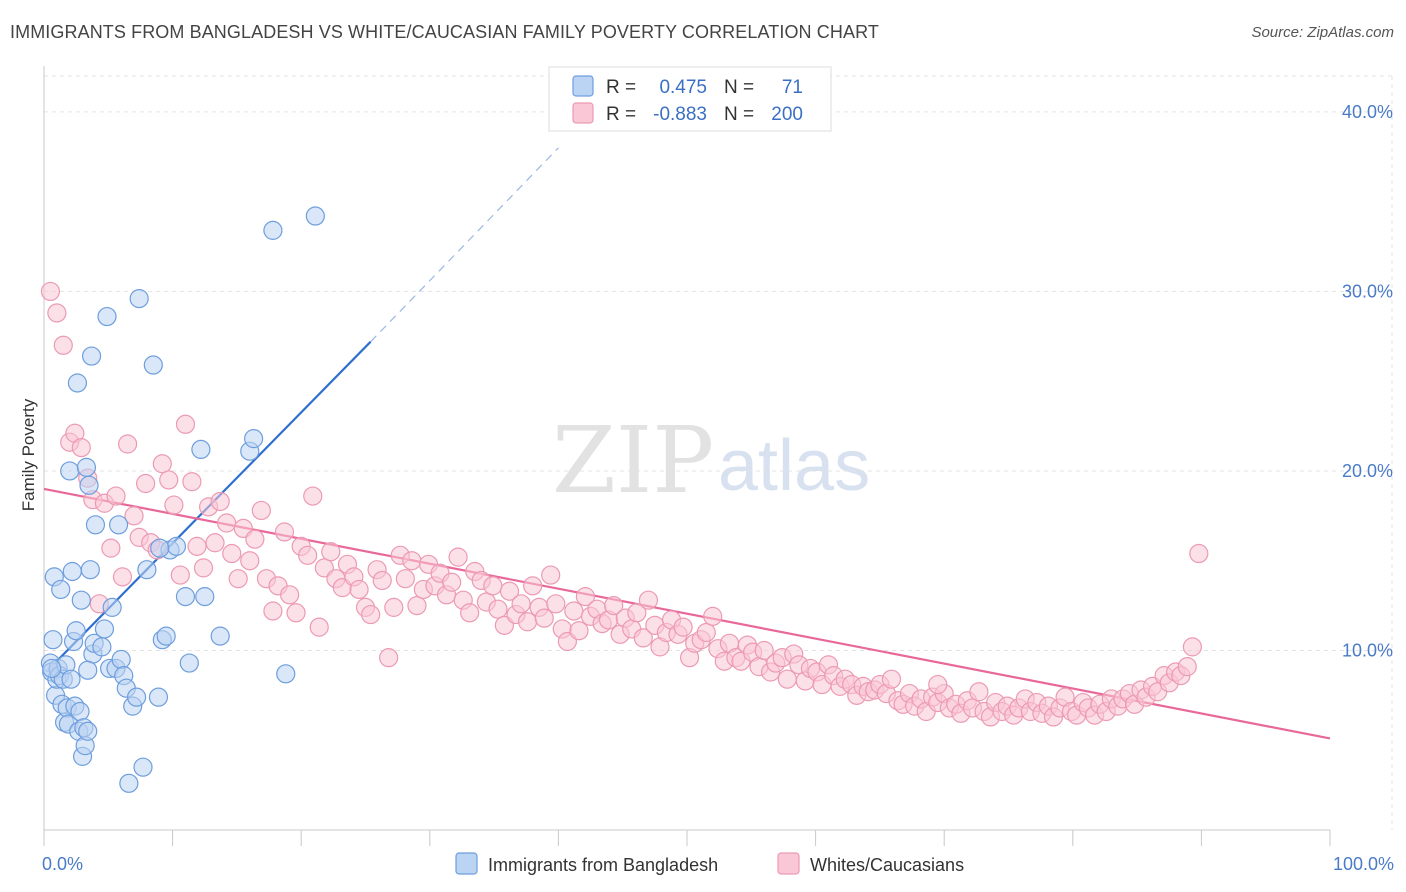 The image size is (1406, 892). What do you see at coordinates (792, 87) in the screenshot?
I see `stats-blue-n-value: 71` at bounding box center [792, 87].